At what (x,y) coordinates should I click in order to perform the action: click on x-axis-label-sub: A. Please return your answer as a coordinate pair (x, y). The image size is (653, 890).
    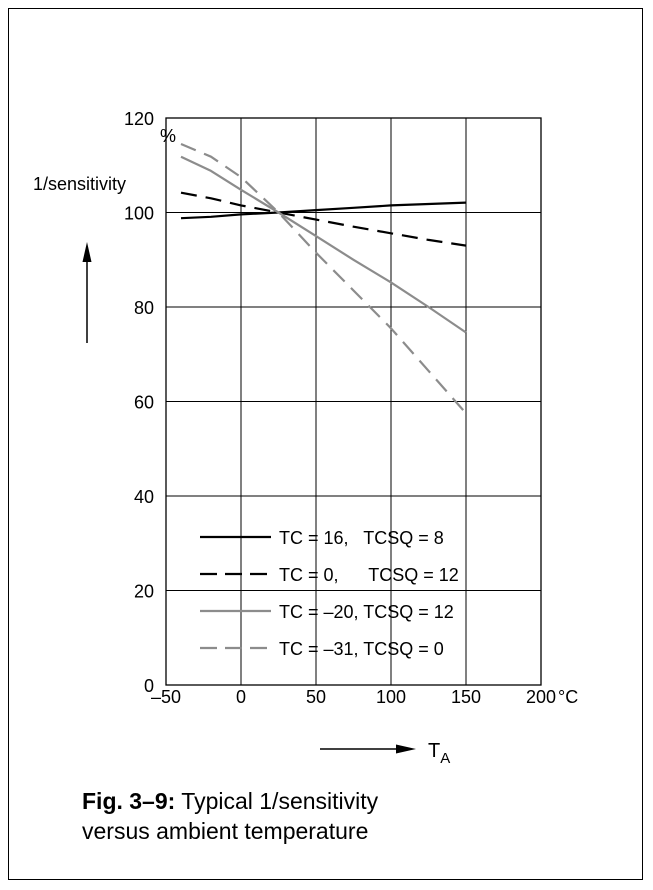
    Looking at the image, I should click on (445, 758).